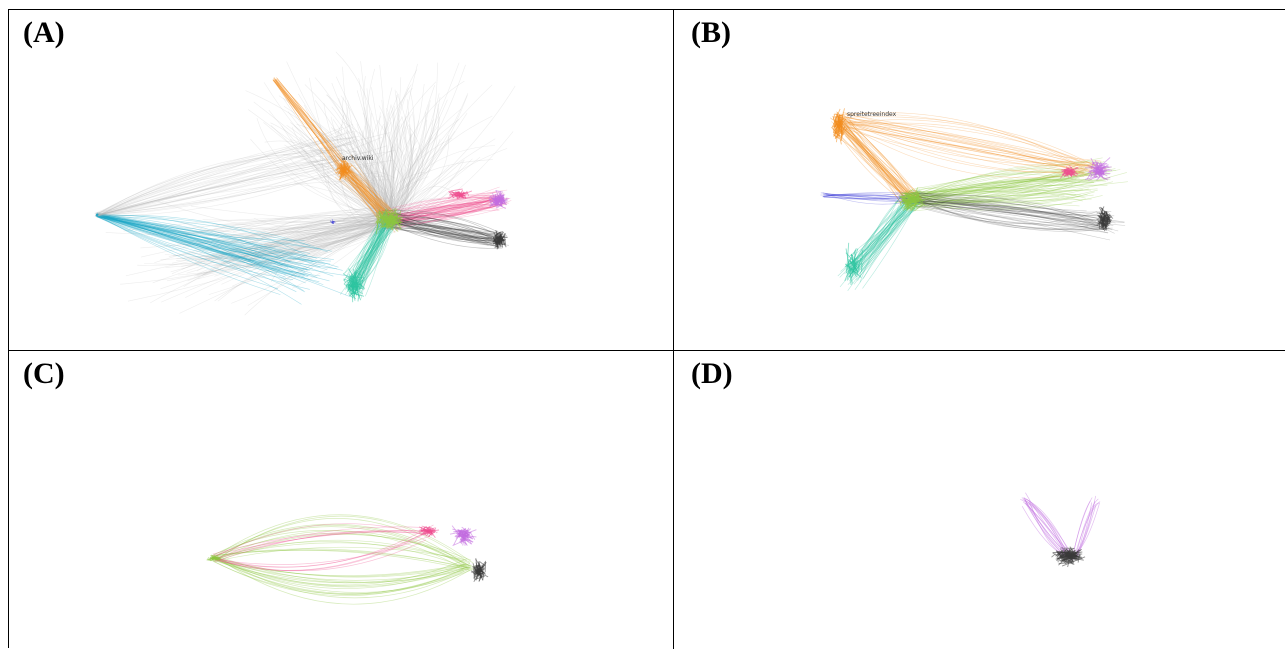 The height and width of the screenshot is (649, 1285). I want to click on node-label-b: spreitetreeindex, so click(872, 114).